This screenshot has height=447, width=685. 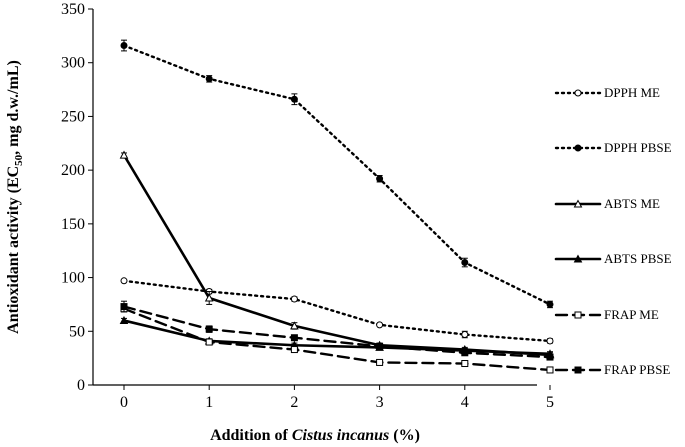 What do you see at coordinates (637, 369) in the screenshot?
I see `legend-label: FRAP PBSE` at bounding box center [637, 369].